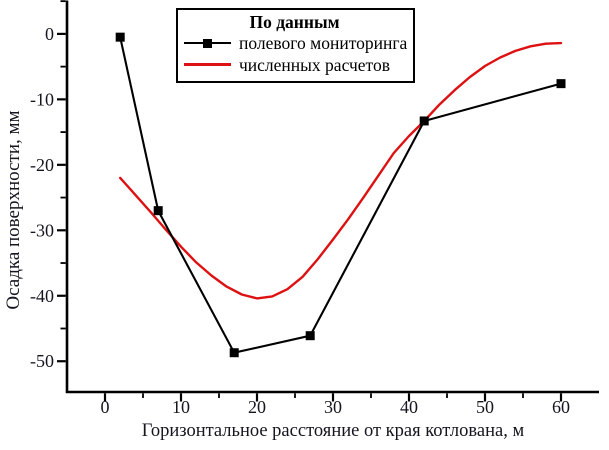  Describe the element at coordinates (561, 407) in the screenshot. I see `svg-text: 60` at that location.